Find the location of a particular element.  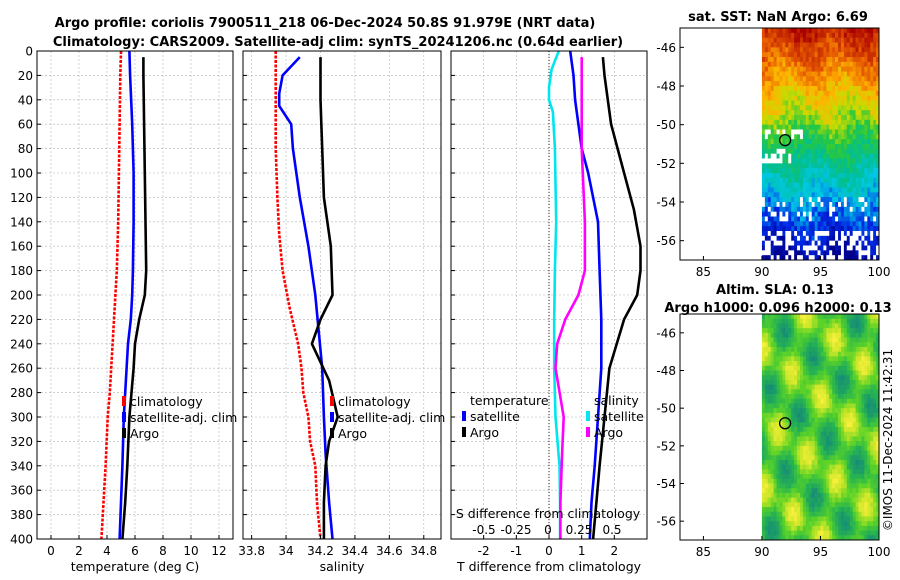

map-y-tick-label-3: -52 is located at coordinates (666, 164).